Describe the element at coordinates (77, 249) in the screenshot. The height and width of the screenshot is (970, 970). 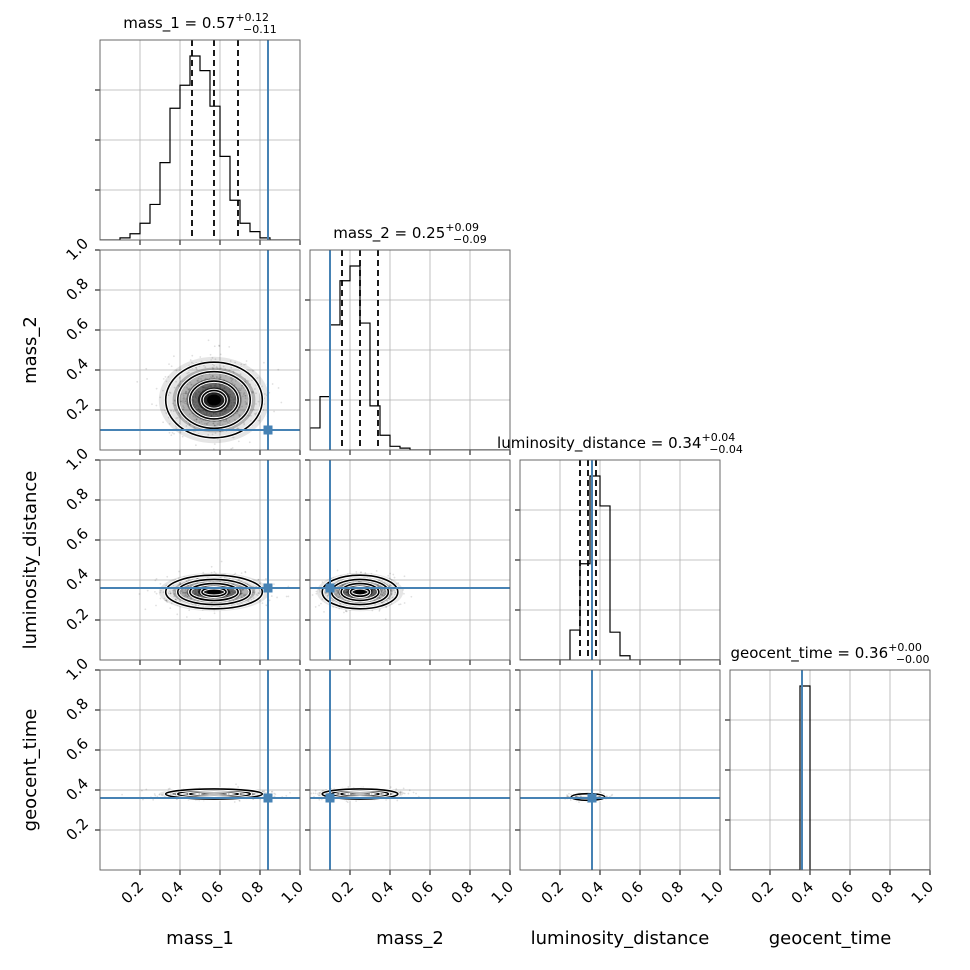
I see `y-tick-label: 1.0` at that location.